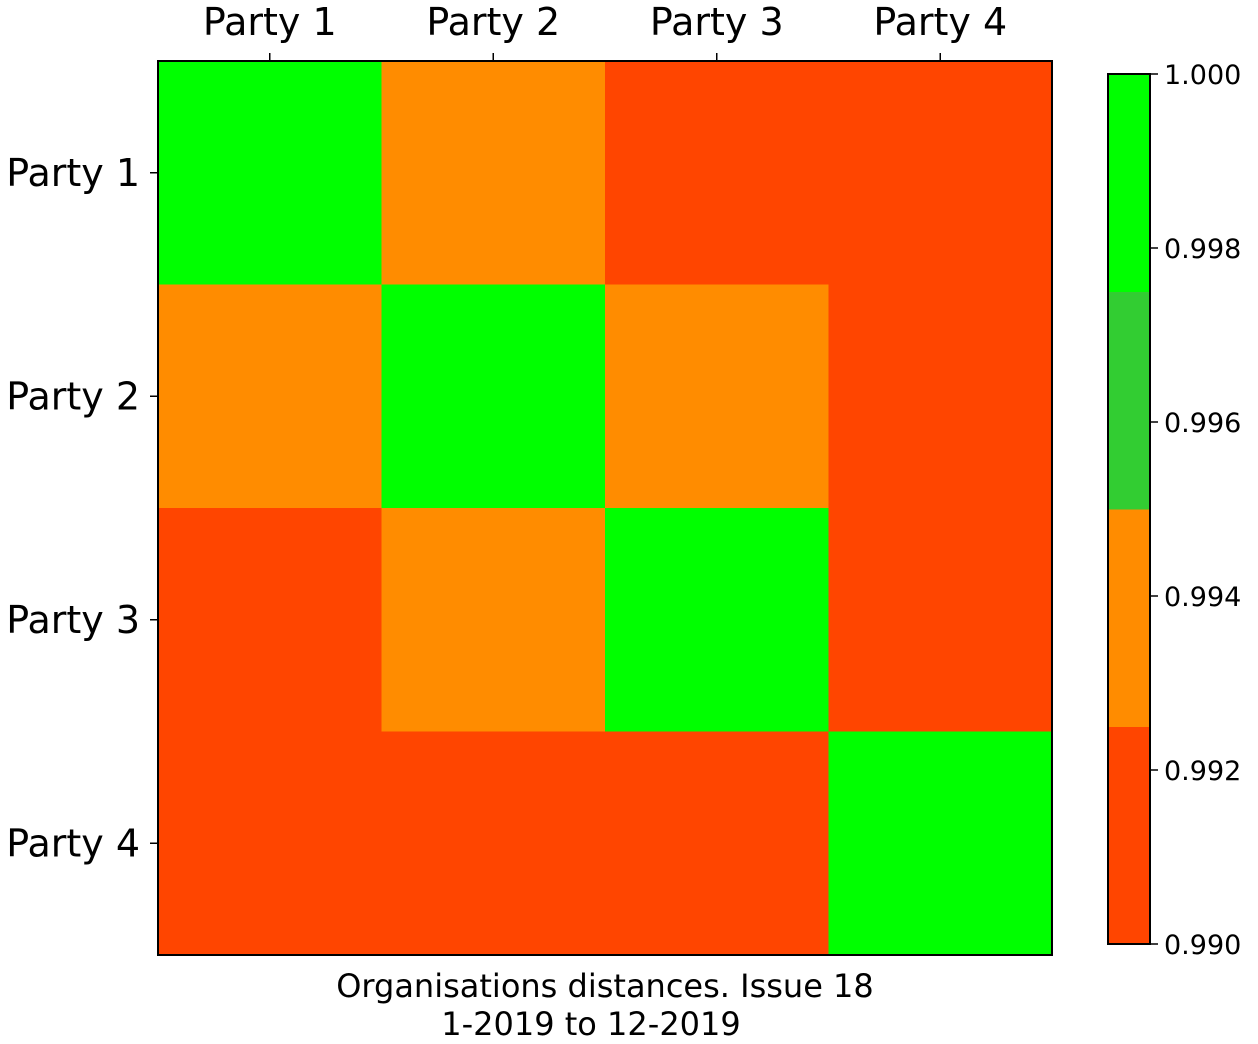 The width and height of the screenshot is (1258, 1044). Describe the element at coordinates (493, 22) in the screenshot. I see `x-tick-label: Party 2` at that location.